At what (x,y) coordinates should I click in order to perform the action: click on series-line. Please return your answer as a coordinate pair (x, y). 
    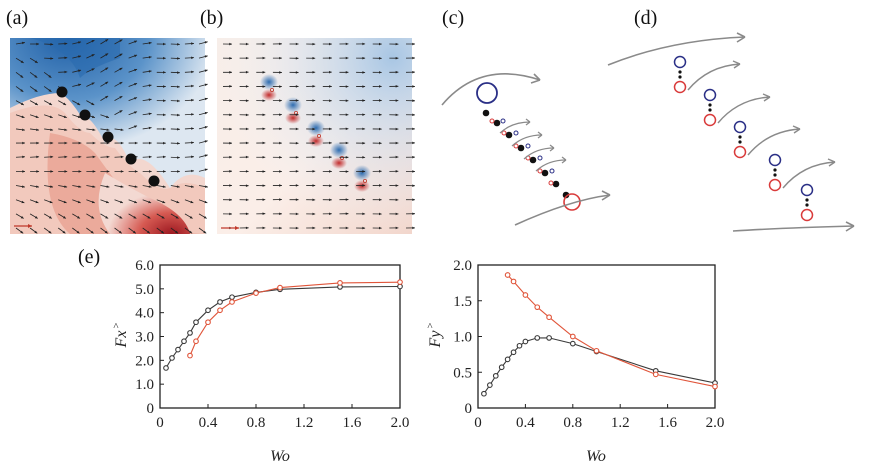
    Looking at the image, I should click on (611, 331).